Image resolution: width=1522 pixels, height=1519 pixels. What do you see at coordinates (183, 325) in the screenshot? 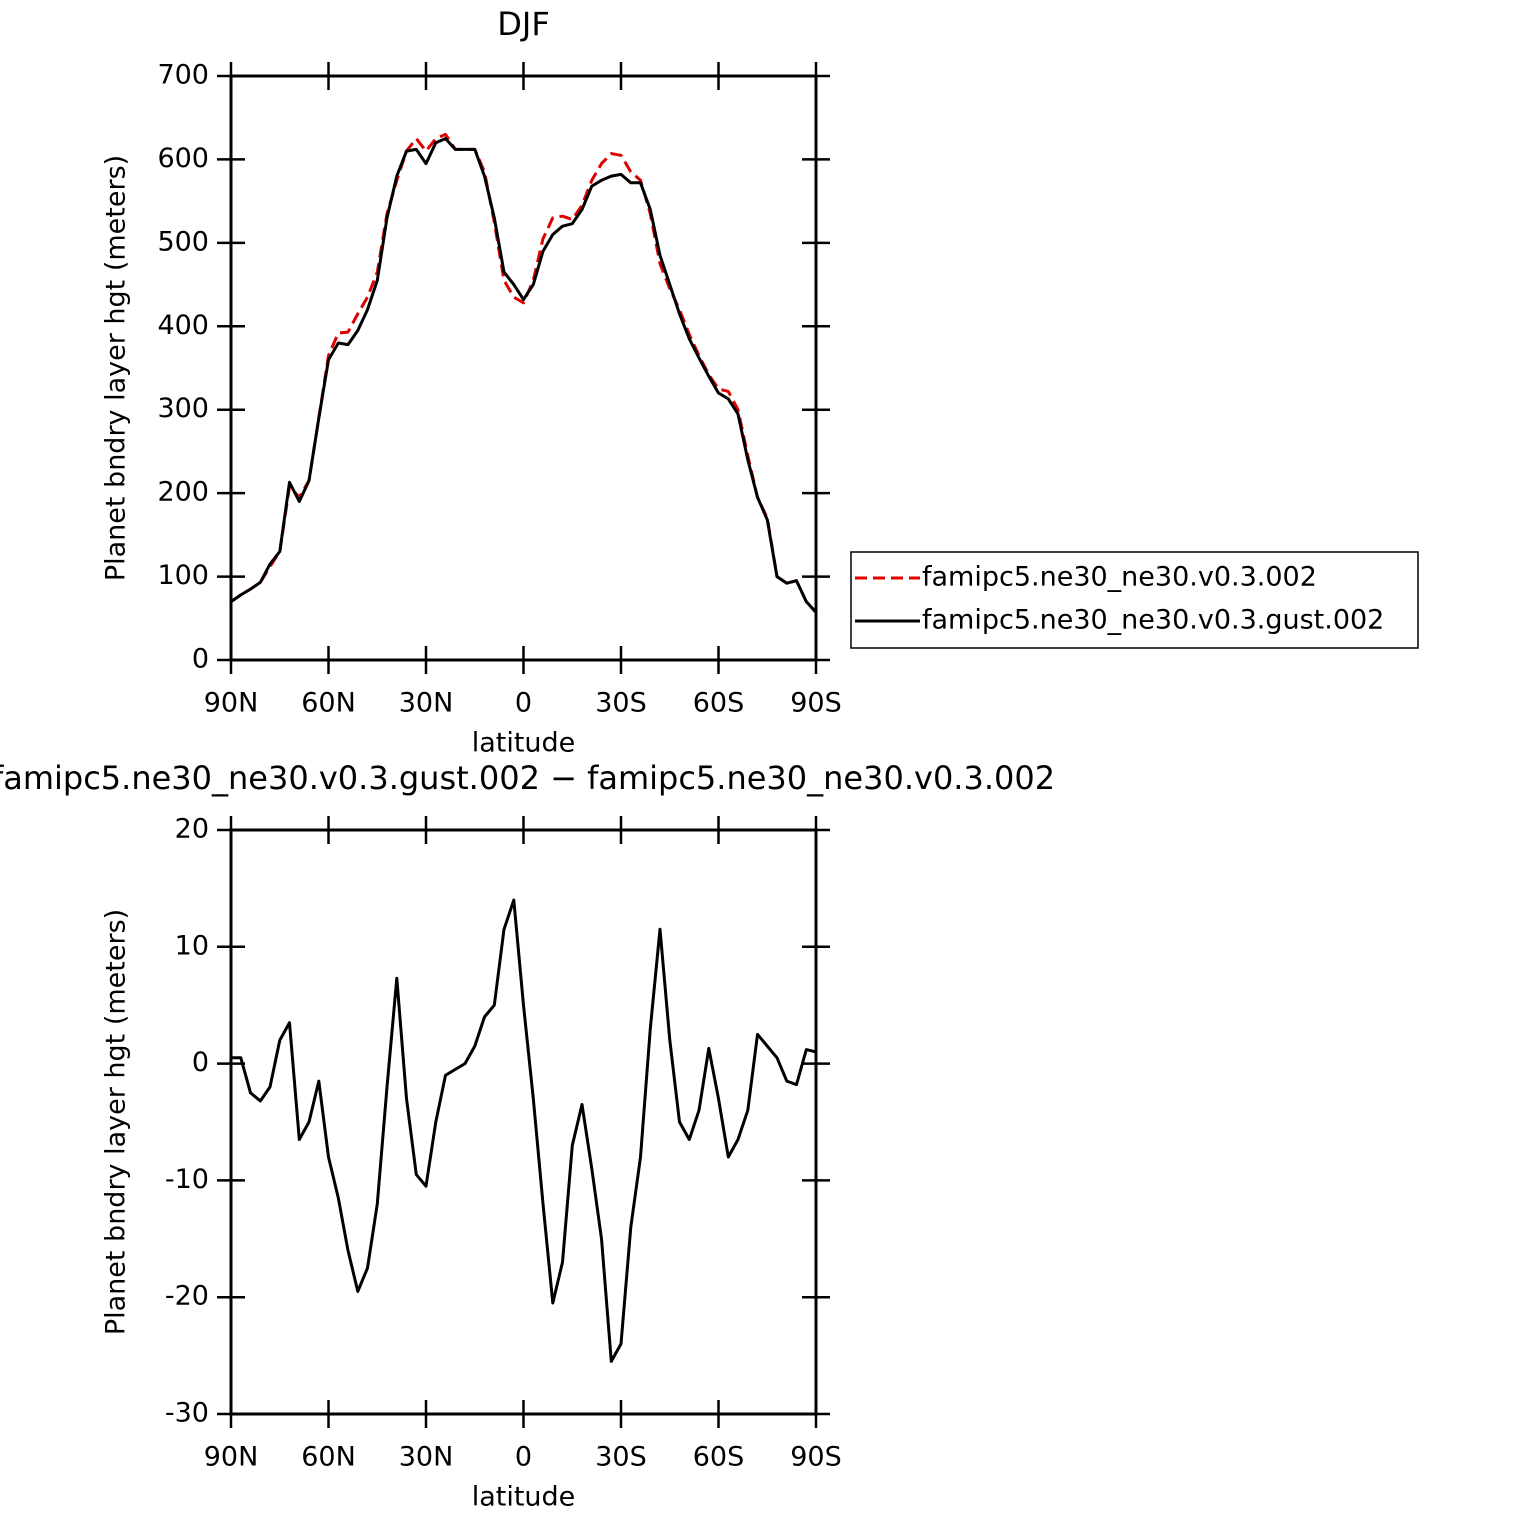
I see `y-tick-label: 400` at bounding box center [183, 325].